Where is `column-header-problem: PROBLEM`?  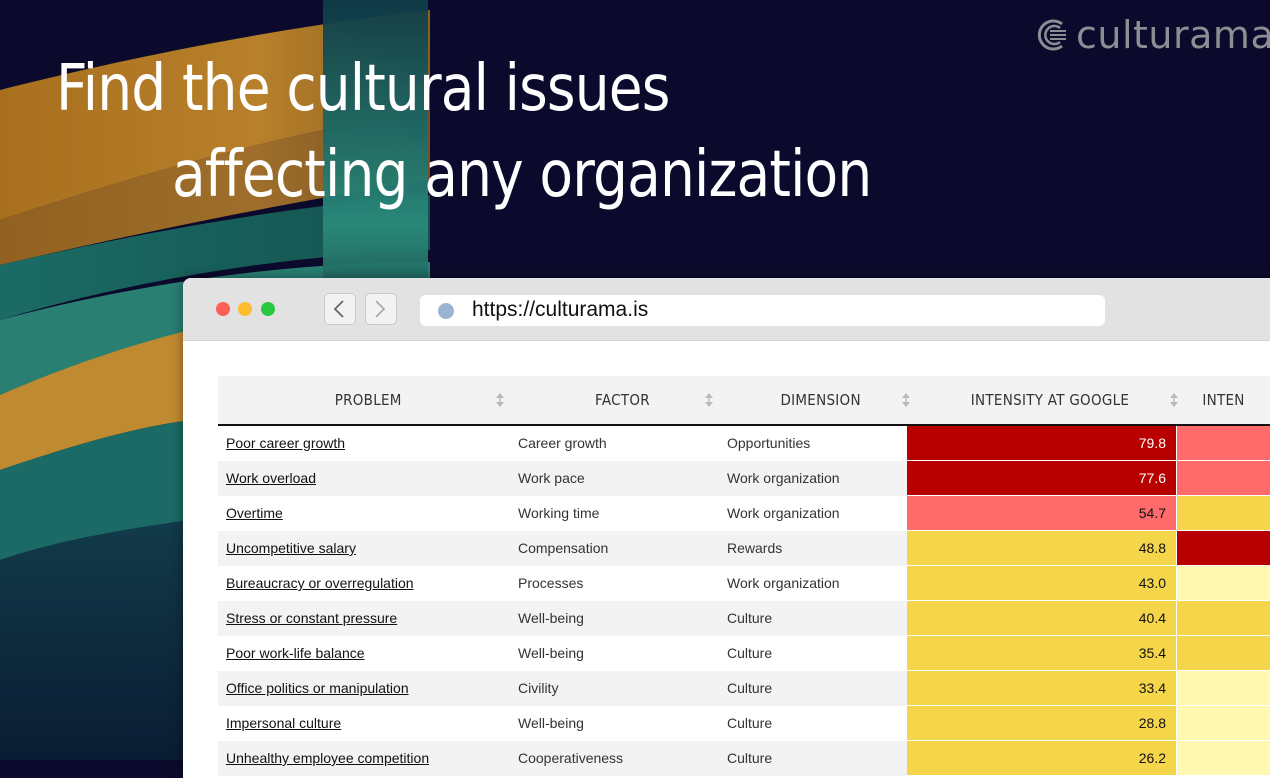 column-header-problem: PROBLEM is located at coordinates (368, 400).